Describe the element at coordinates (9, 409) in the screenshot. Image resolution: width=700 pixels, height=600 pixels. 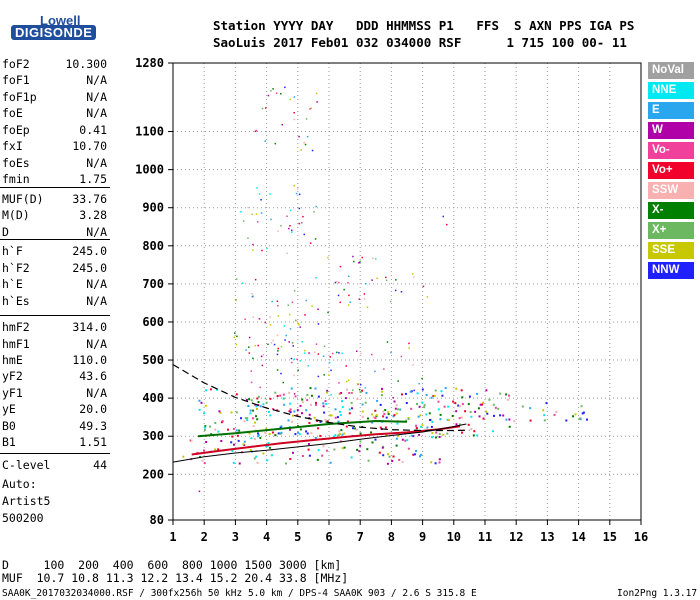
I see `param-label-ye: yE` at that location.